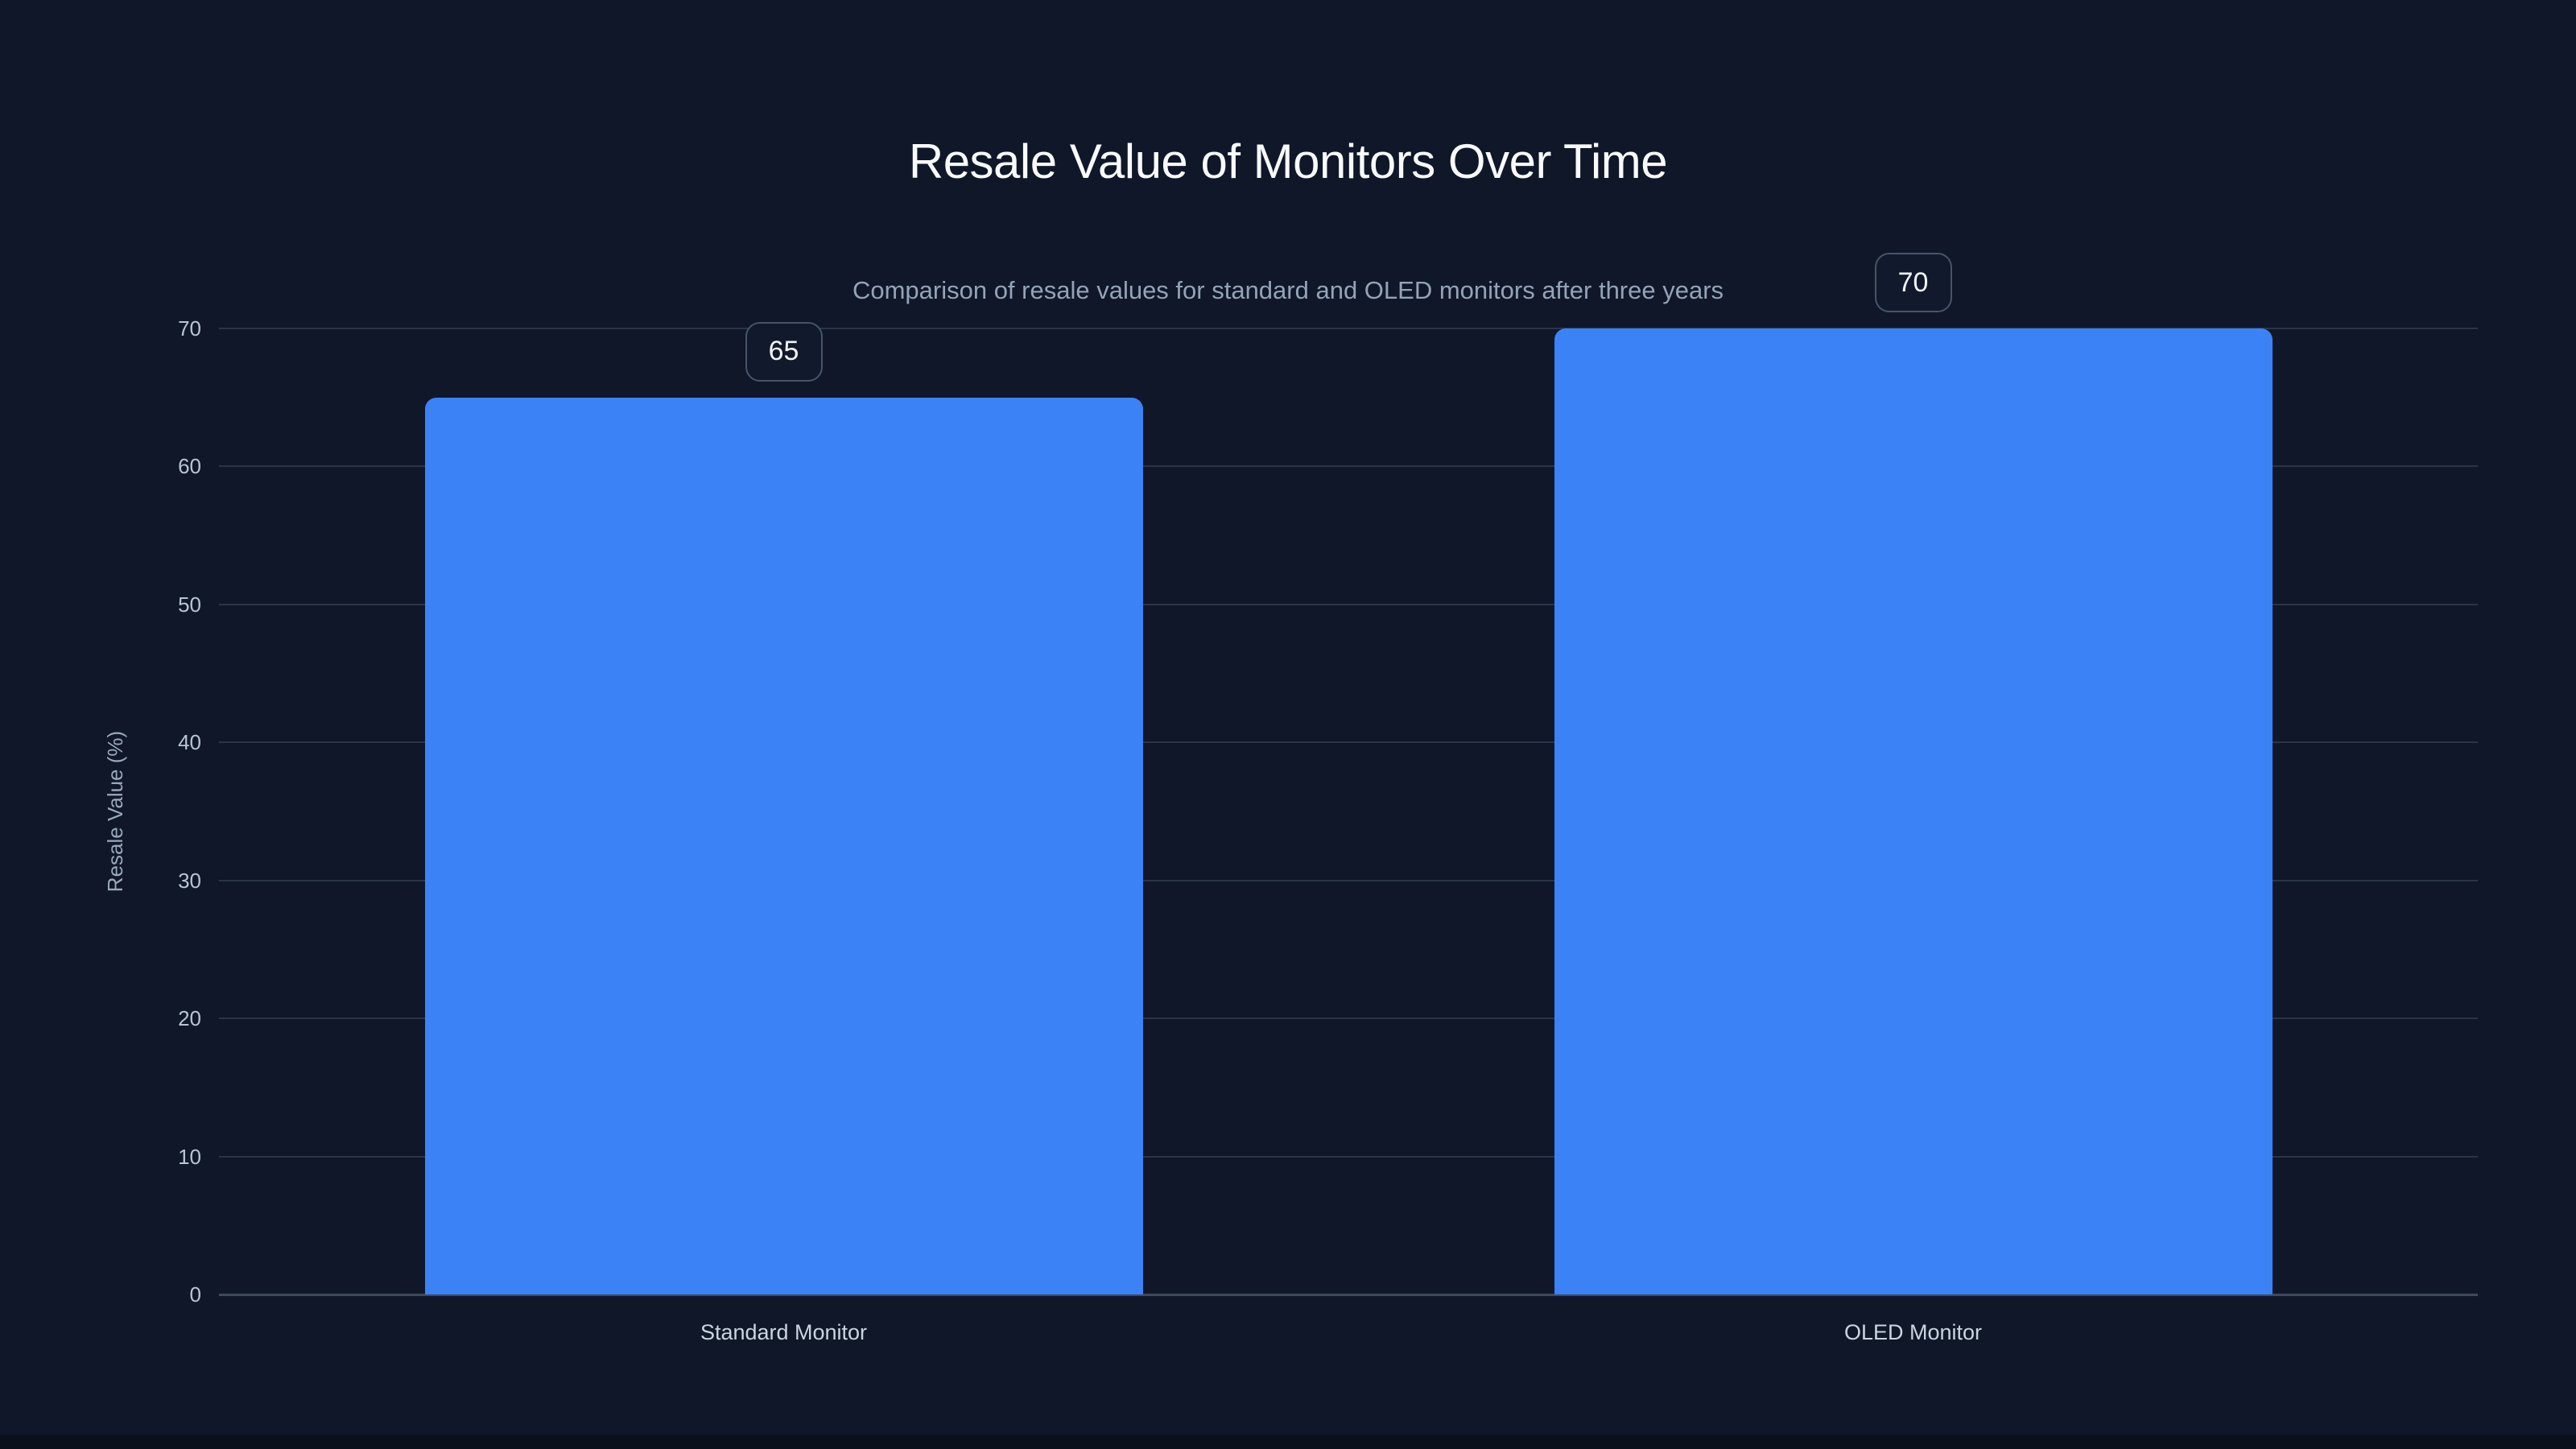 This screenshot has width=2576, height=1449. Describe the element at coordinates (189, 880) in the screenshot. I see `y-tick-label-30: 30` at that location.